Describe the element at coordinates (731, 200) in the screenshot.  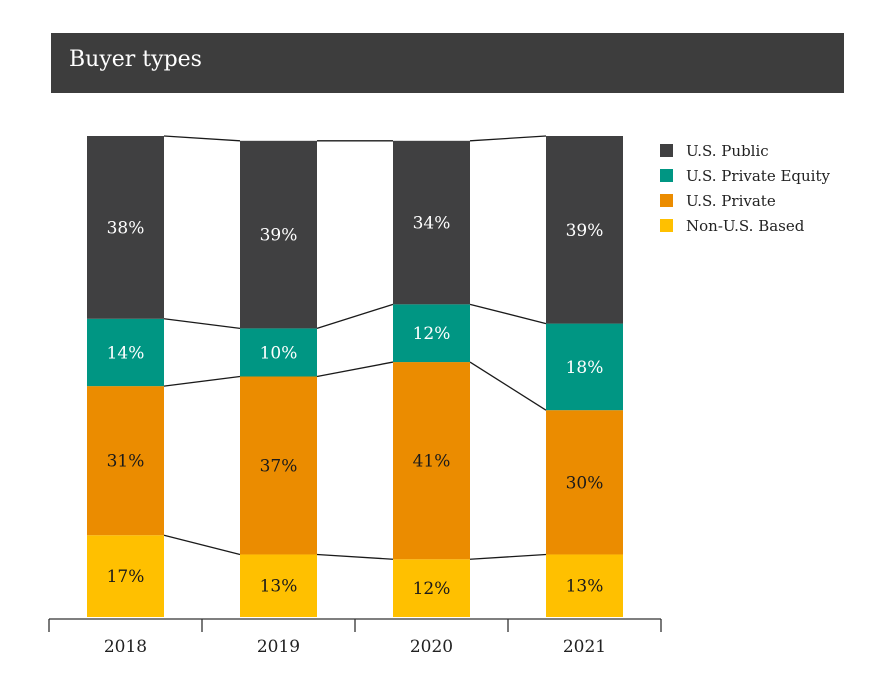
I see `legend-label-u-s-private: U.S. Private` at that location.